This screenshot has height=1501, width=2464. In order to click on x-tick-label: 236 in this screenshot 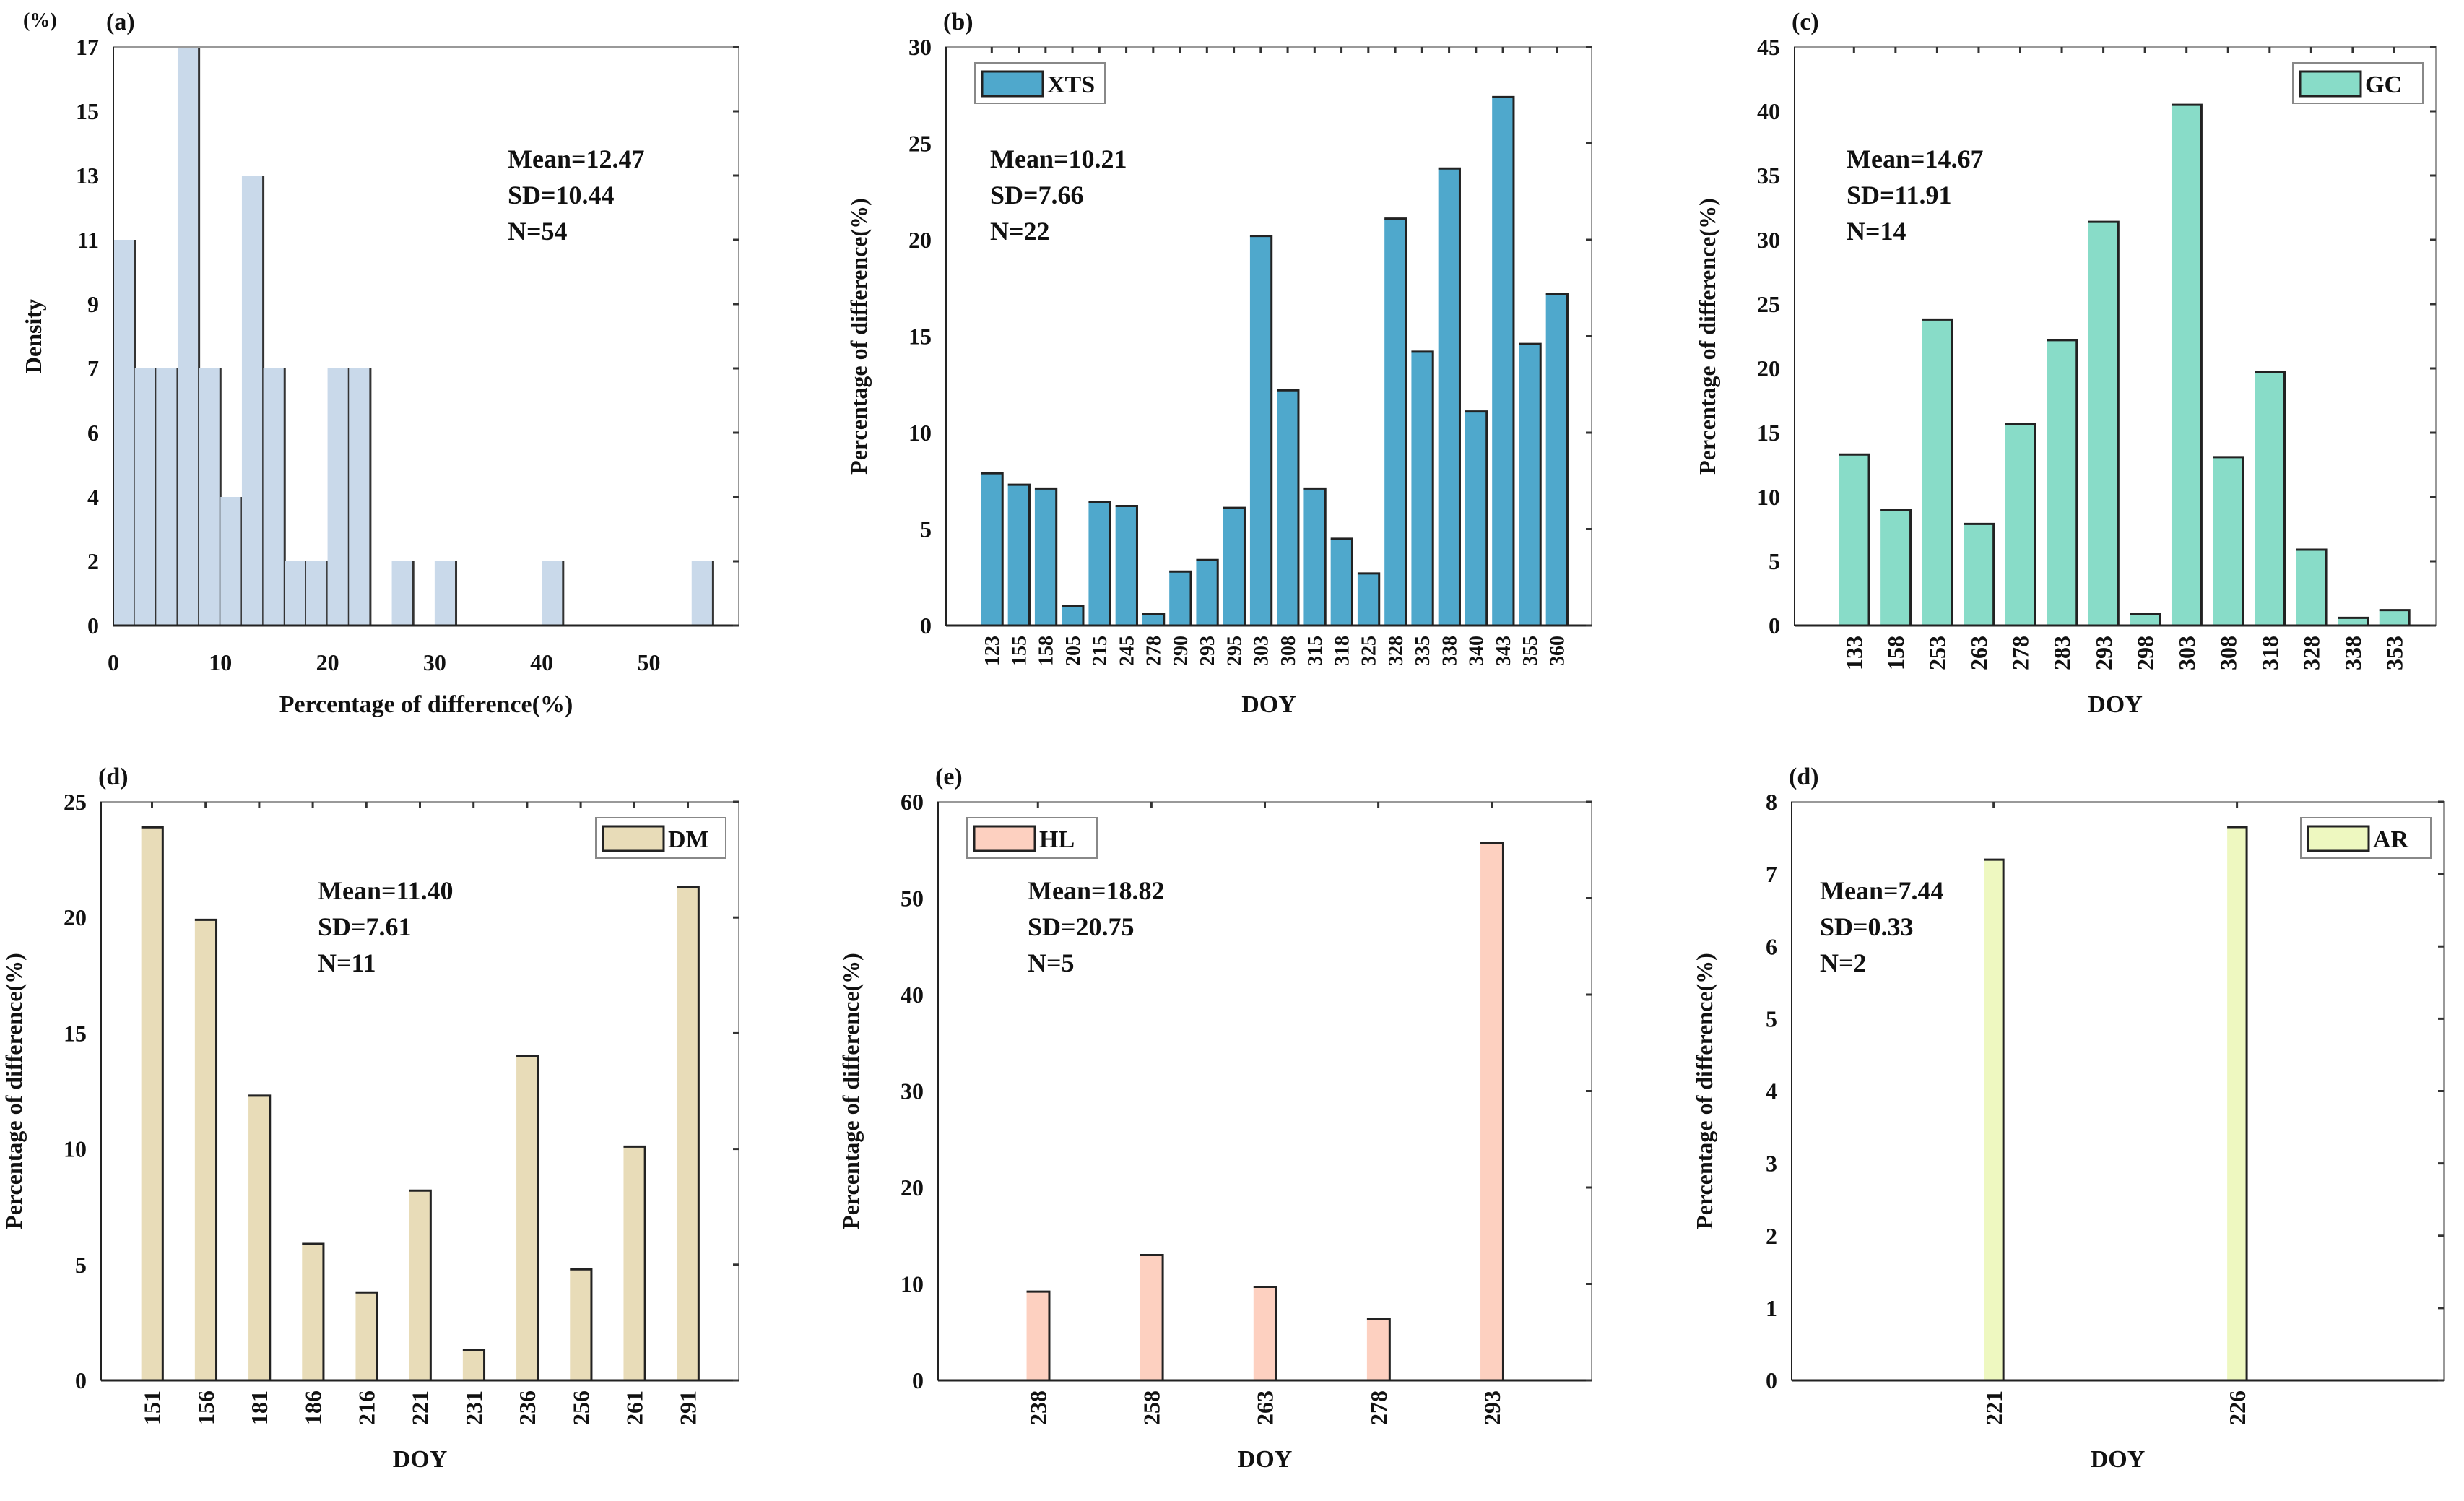, I will do `click(527, 1407)`.